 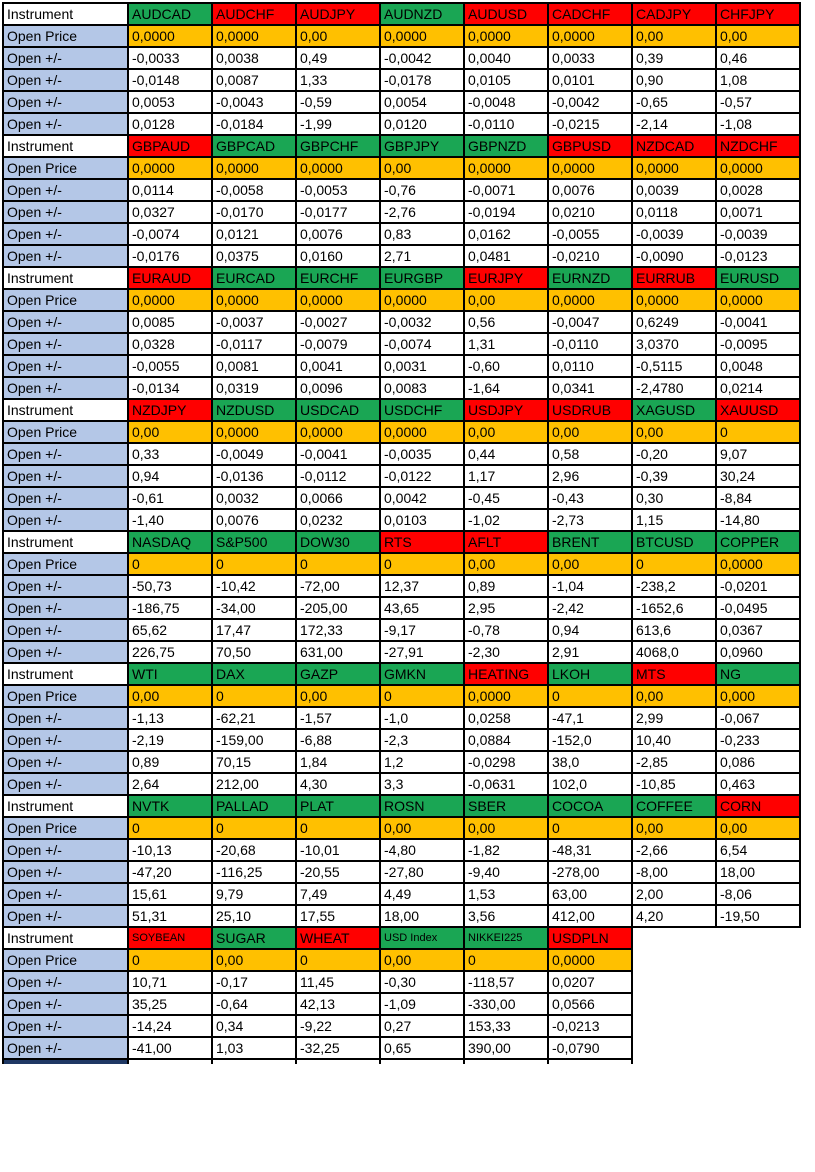 What do you see at coordinates (590, 674) in the screenshot?
I see `instrument-cell: LKOH` at bounding box center [590, 674].